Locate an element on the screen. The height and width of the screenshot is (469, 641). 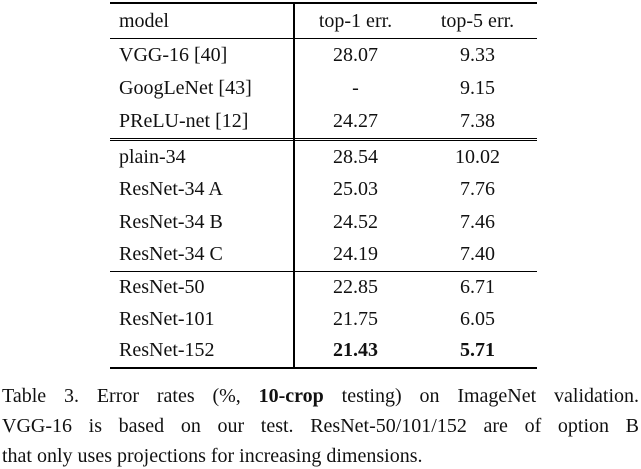
model-cell: ResNet-50 is located at coordinates (162, 287).